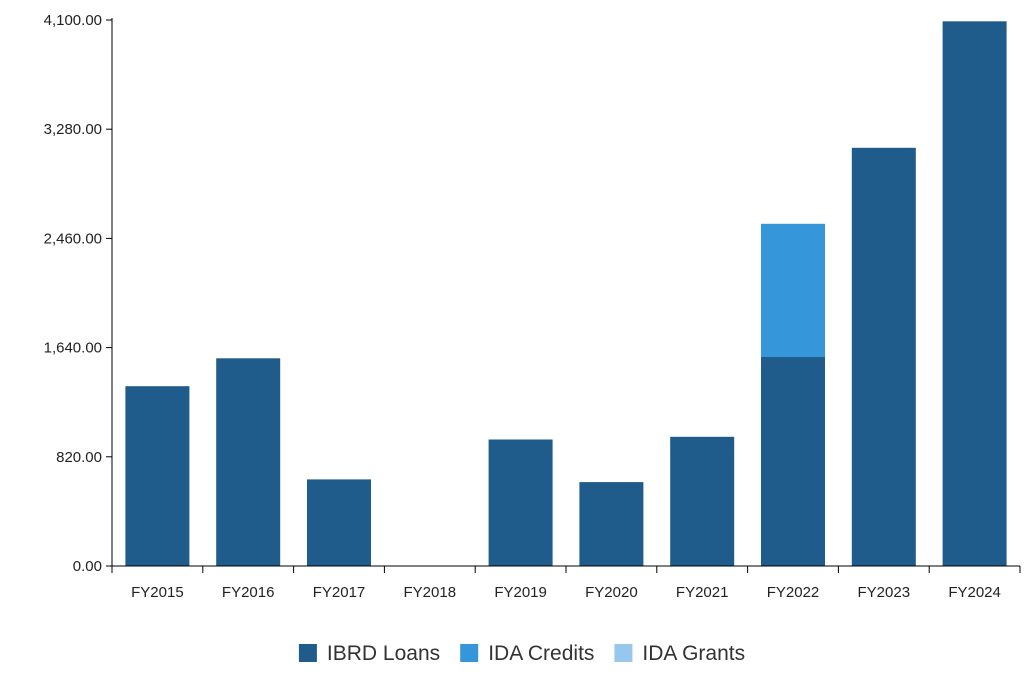 This screenshot has height=677, width=1028. What do you see at coordinates (307, 653) in the screenshot?
I see `legend-swatch-ibrd-loans` at bounding box center [307, 653].